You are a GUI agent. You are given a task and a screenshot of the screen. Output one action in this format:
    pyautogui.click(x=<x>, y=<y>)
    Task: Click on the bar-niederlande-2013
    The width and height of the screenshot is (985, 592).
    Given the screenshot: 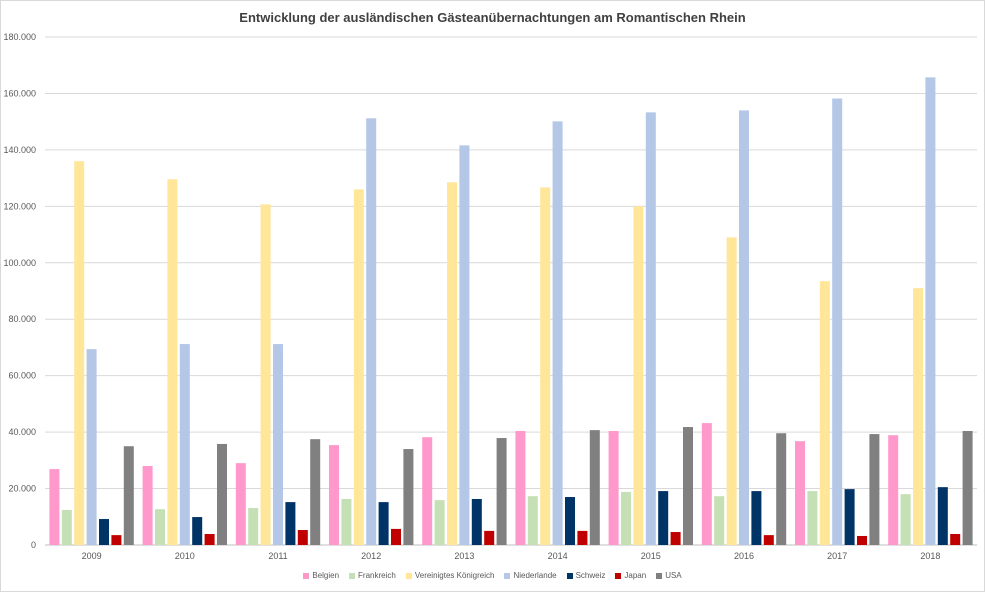 What is the action you would take?
    pyautogui.click(x=464, y=345)
    